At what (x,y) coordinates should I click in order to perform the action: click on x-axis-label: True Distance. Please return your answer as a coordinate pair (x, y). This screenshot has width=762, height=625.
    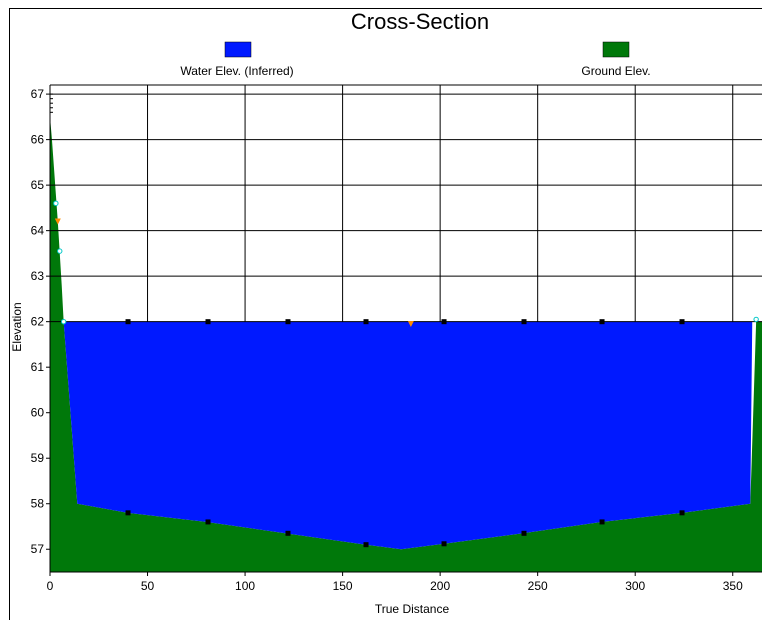
    Looking at the image, I should click on (412, 609).